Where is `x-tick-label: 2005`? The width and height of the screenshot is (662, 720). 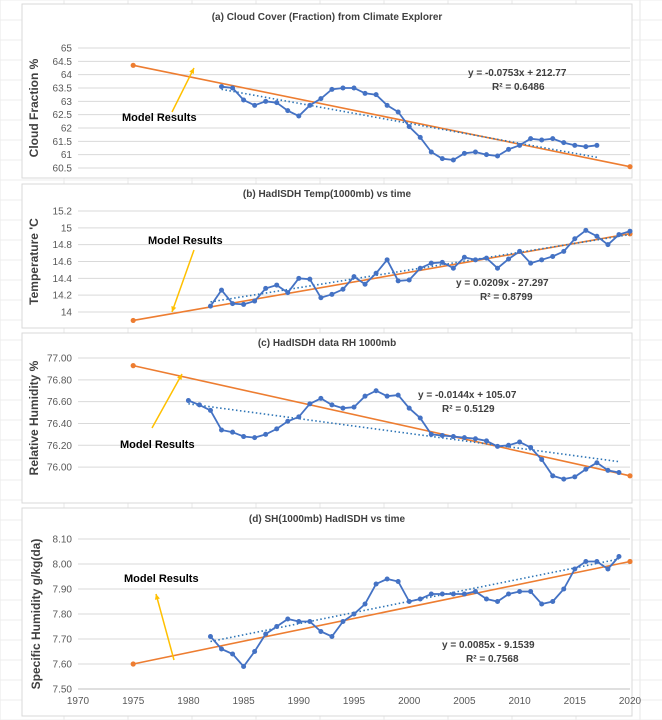 x-tick-label: 2005 is located at coordinates (464, 701).